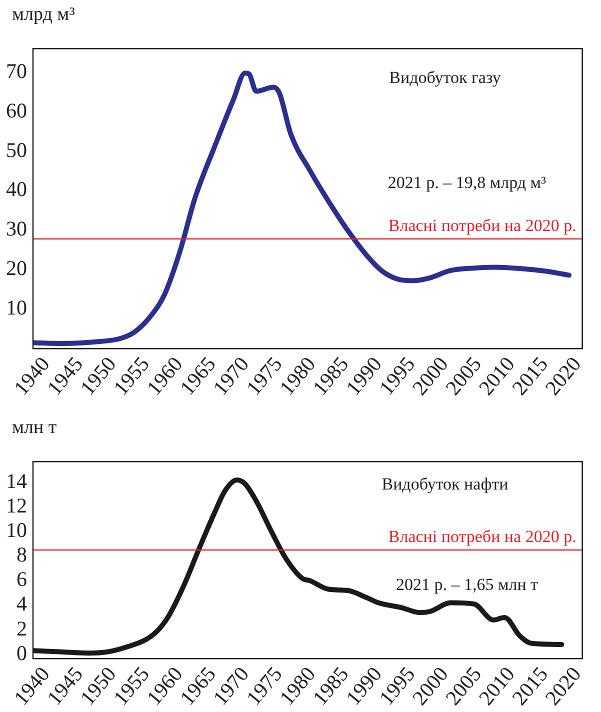  I want to click on annotation: 2021 р. – 1,65 млн т, so click(467, 584).